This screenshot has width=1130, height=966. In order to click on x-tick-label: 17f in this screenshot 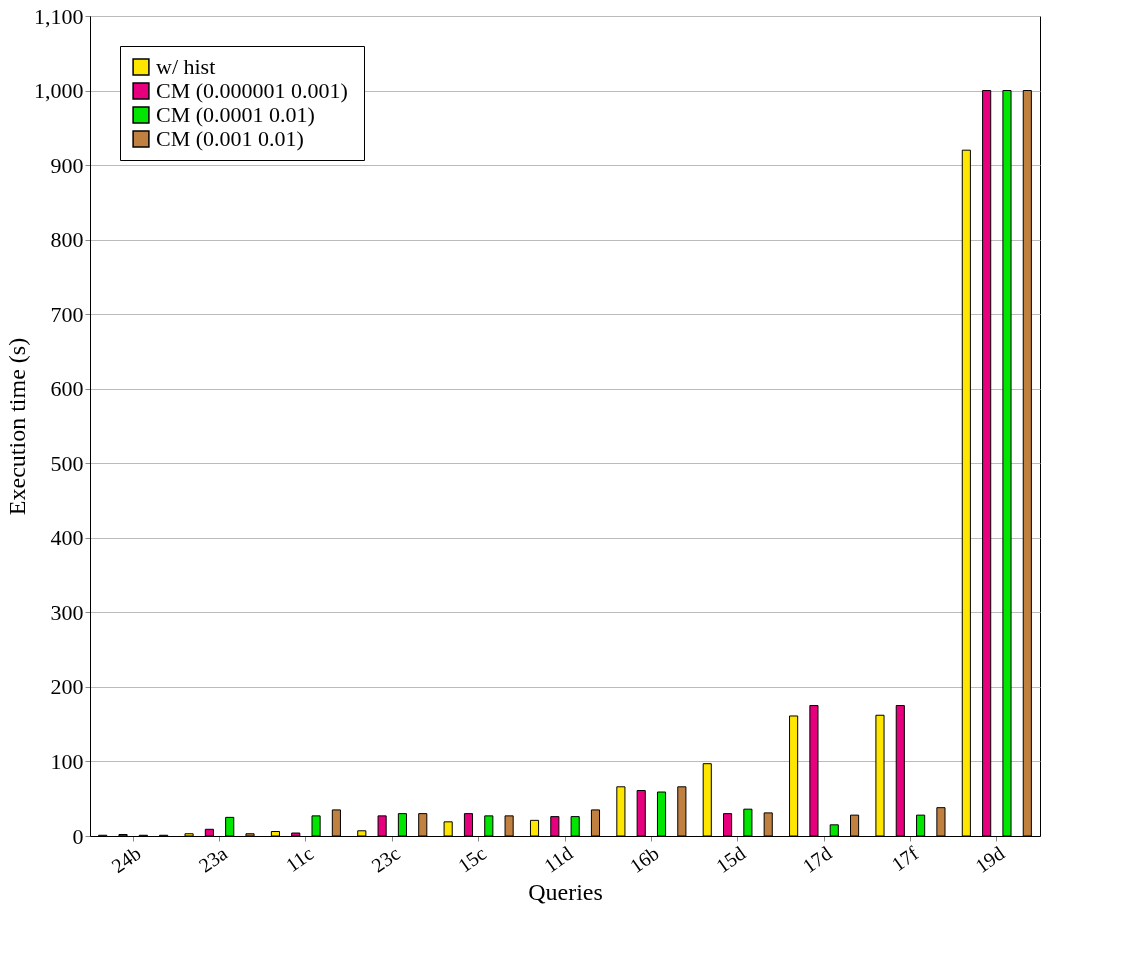, I will do `click(905, 858)`.